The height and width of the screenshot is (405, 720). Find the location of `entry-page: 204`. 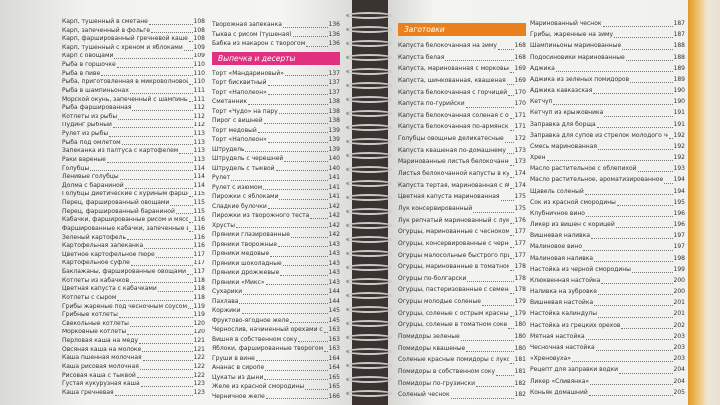

entry-page: 204 is located at coordinates (679, 370).